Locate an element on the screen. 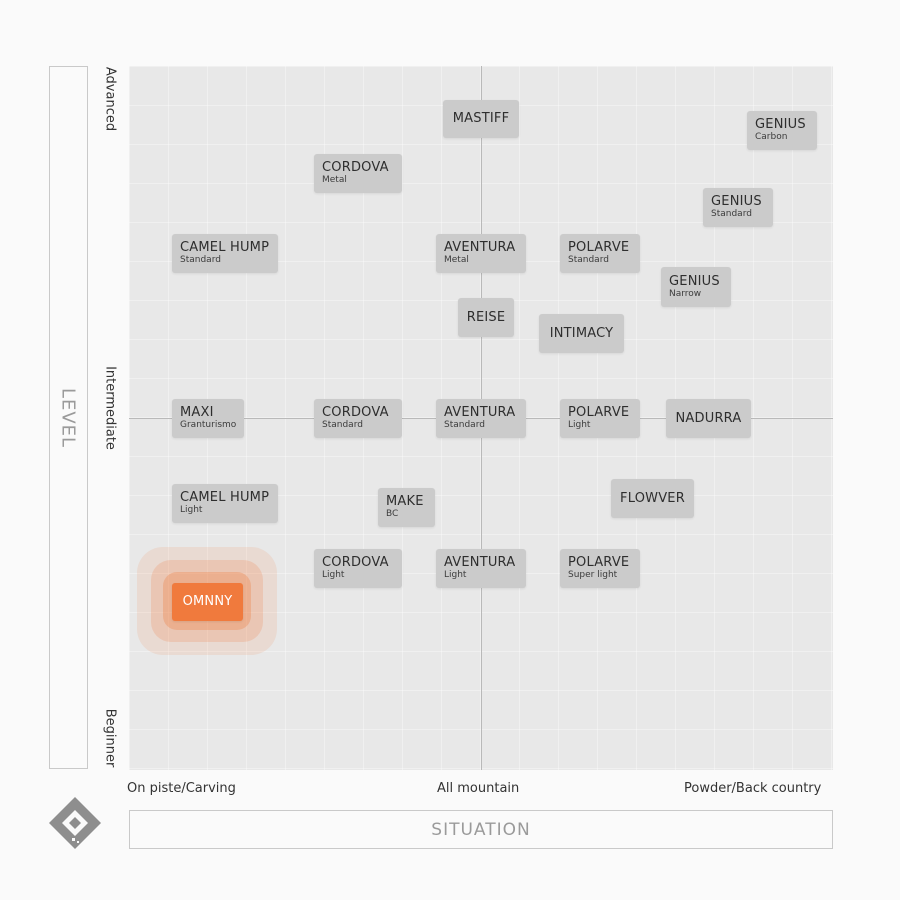  product-name: NADURRA is located at coordinates (708, 418).